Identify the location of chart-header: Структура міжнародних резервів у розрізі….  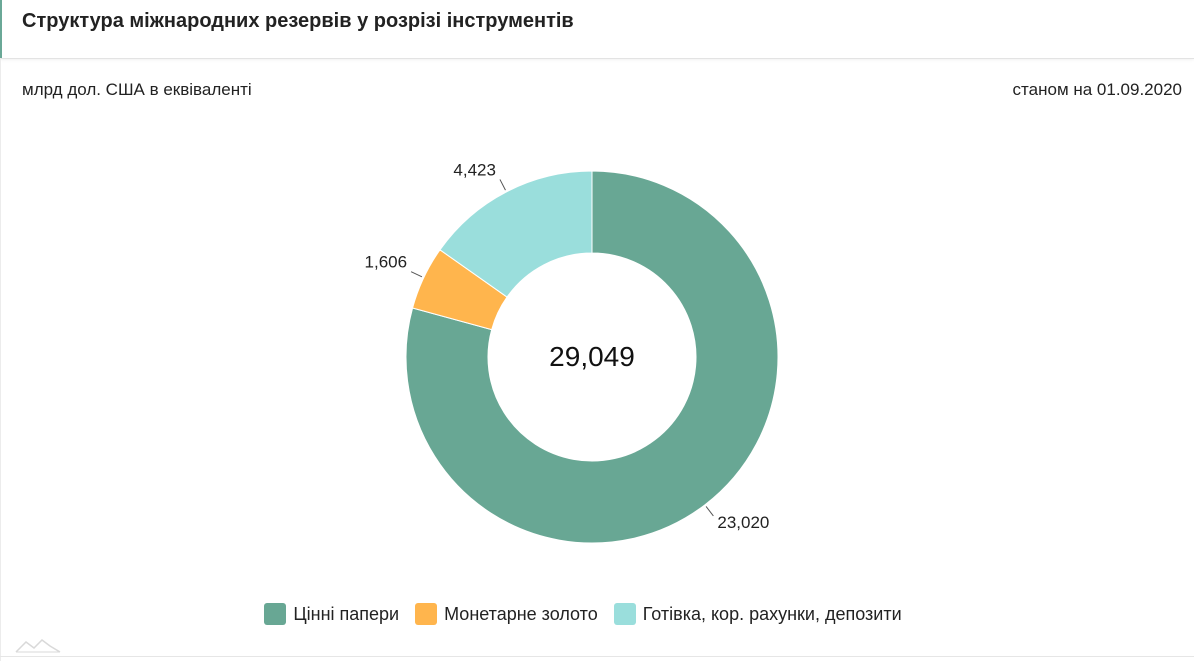
(597, 29).